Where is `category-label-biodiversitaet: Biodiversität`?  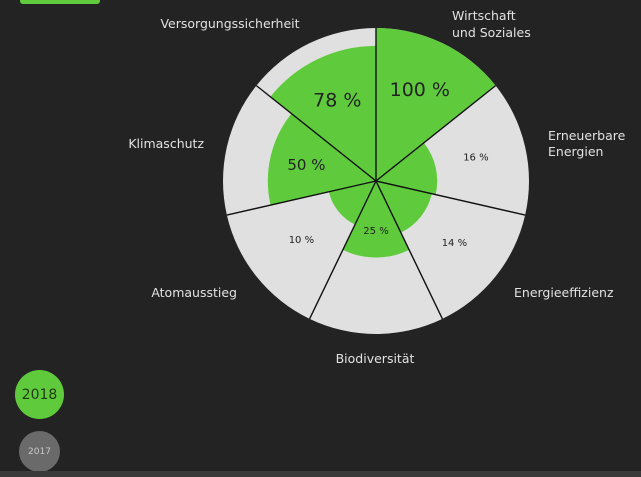 category-label-biodiversitaet: Biodiversität is located at coordinates (375, 358).